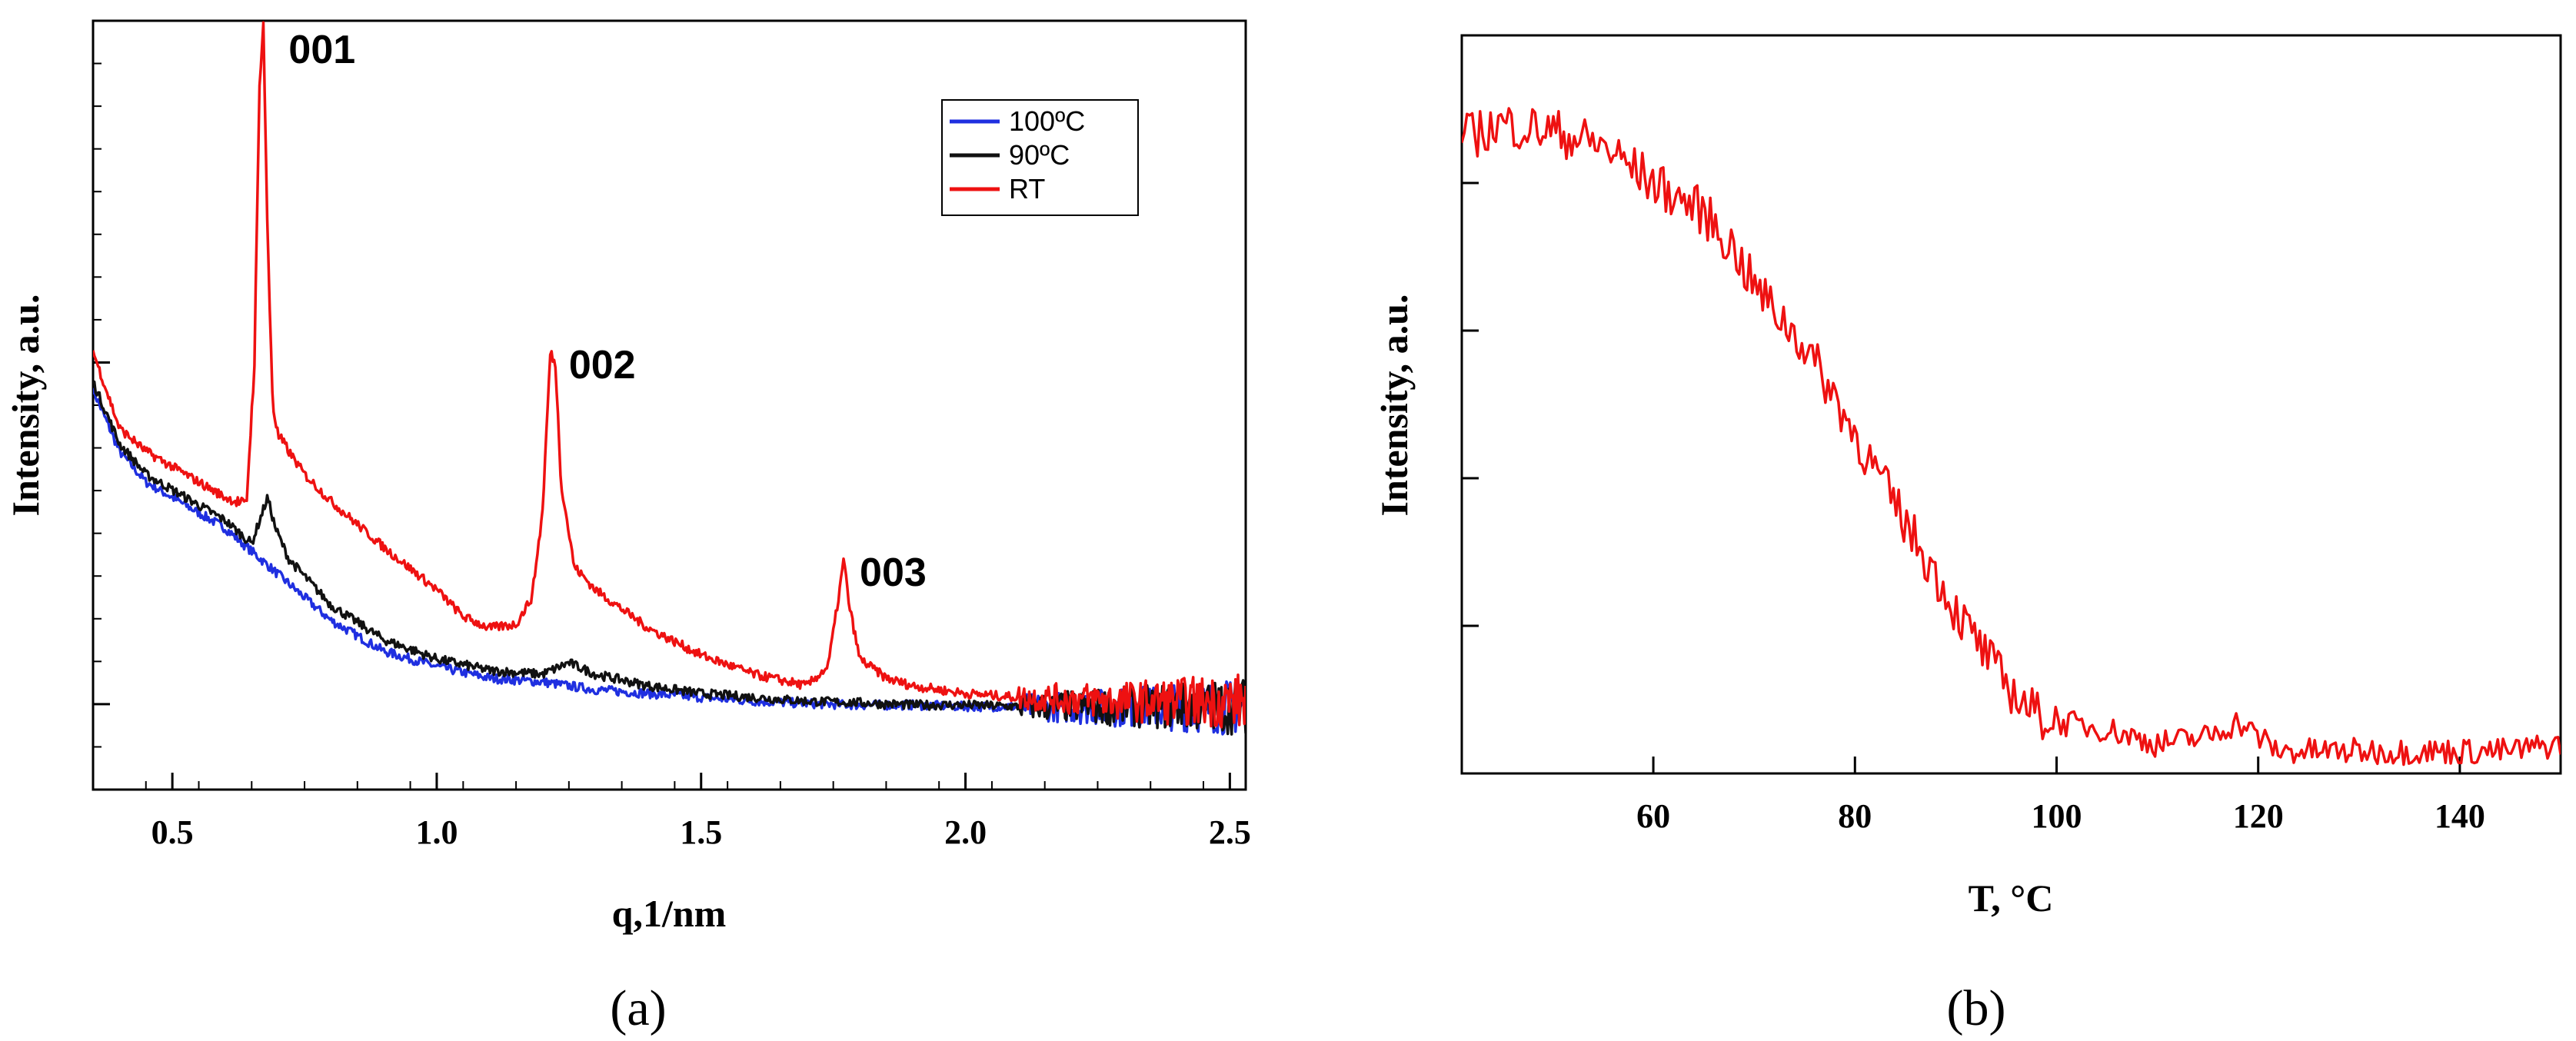 The height and width of the screenshot is (1041, 2576). I want to click on x-tick-label-a-1: 1.0, so click(436, 832).